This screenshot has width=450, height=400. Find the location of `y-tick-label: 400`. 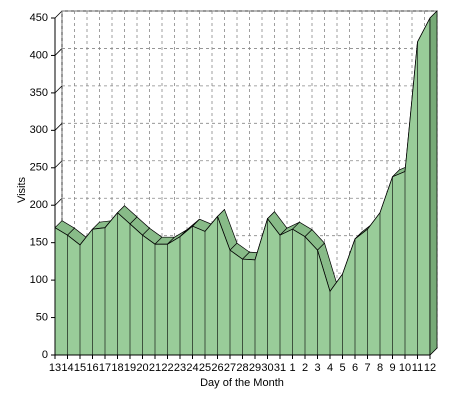

y-tick-label: 400 is located at coordinates (39, 55).